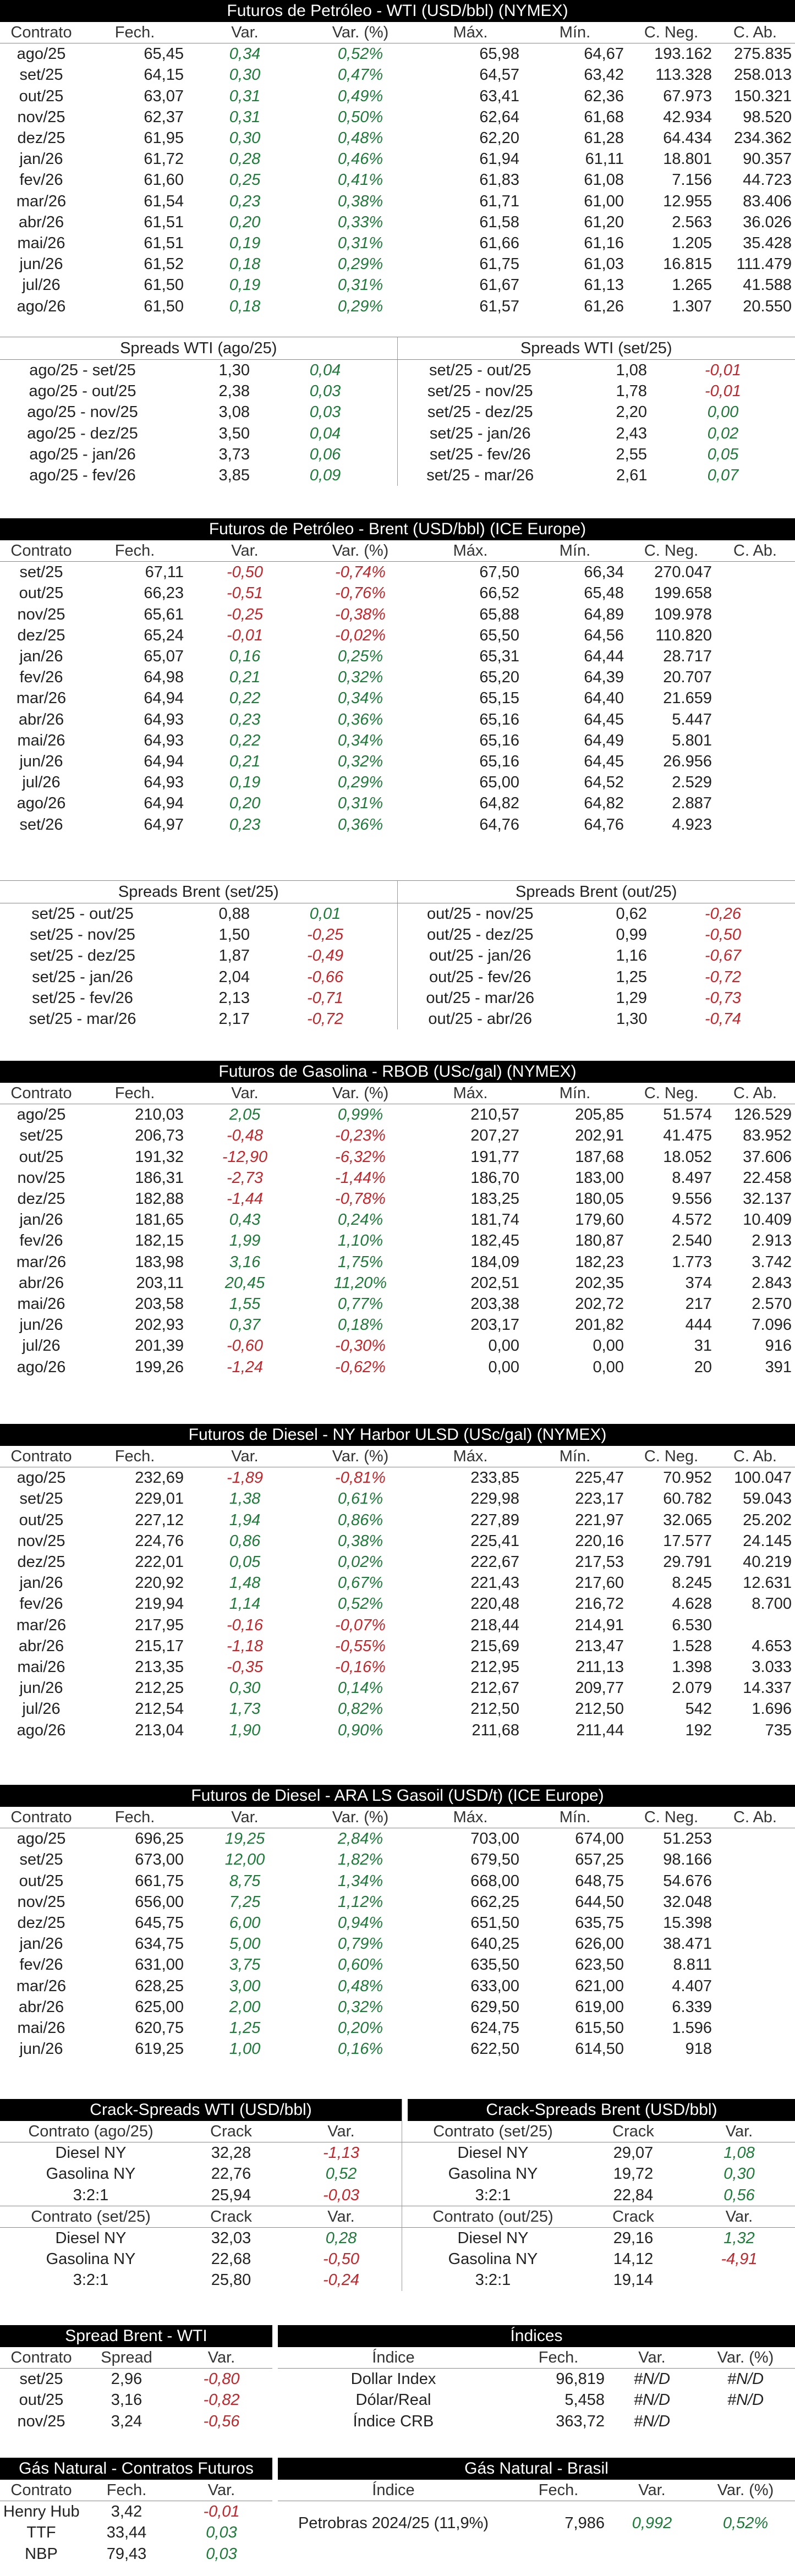 The width and height of the screenshot is (795, 2576). Describe the element at coordinates (198, 935) in the screenshot. I see `table-row: set/25 - nov/25 1,50 -0,25` at that location.